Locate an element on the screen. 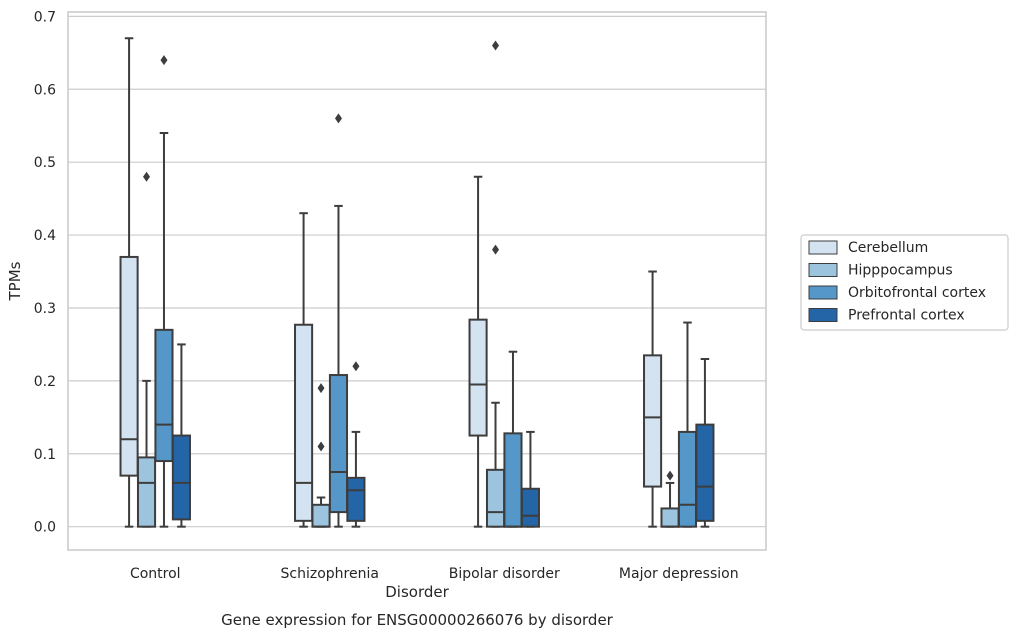 This screenshot has width=1018, height=637. legend-label: Prefrontal cortex is located at coordinates (906, 316).